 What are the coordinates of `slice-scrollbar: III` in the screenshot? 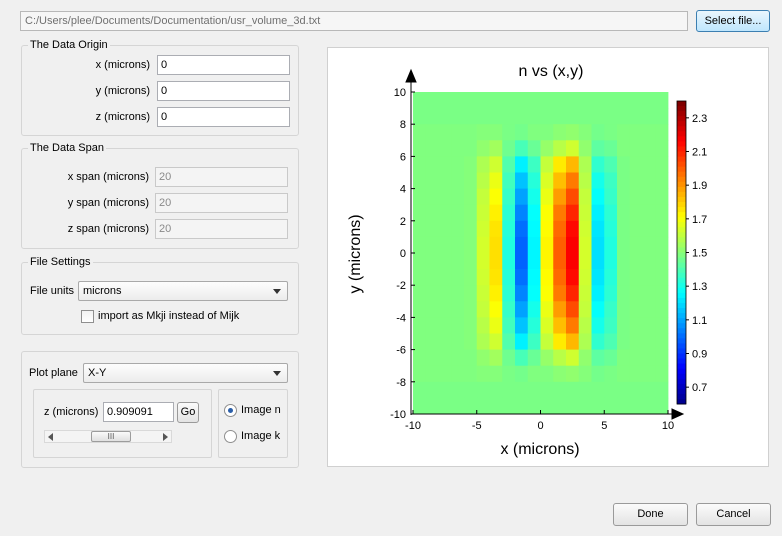 It's located at (108, 436).